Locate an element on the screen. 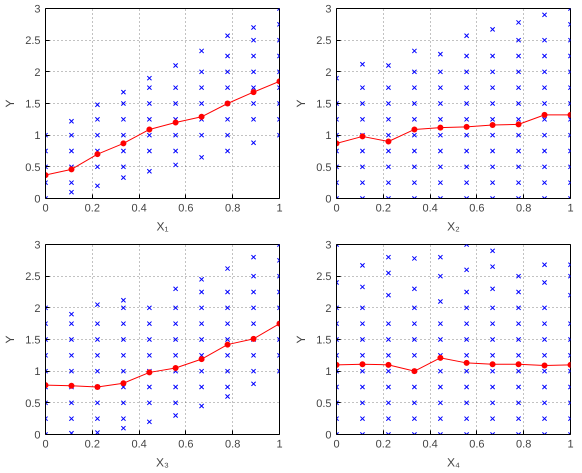 The height and width of the screenshot is (473, 582). x-axis-title: X₃ is located at coordinates (163, 463).